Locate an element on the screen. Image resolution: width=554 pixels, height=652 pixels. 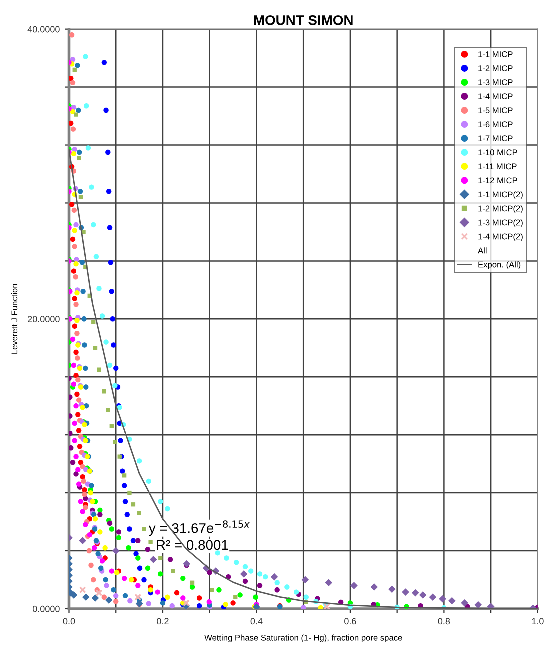
annotation: R² = 0.8001 is located at coordinates (192, 545).